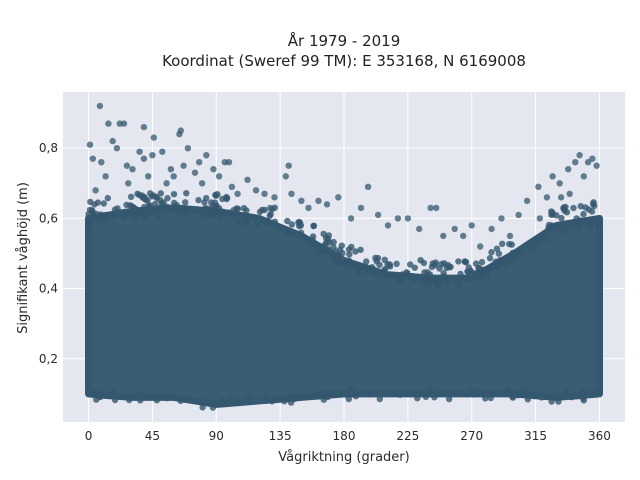 Image resolution: width=640 pixels, height=480 pixels. Describe the element at coordinates (23, 258) in the screenshot. I see `y-axis-label: Signifikant våghöjd (m)` at that location.